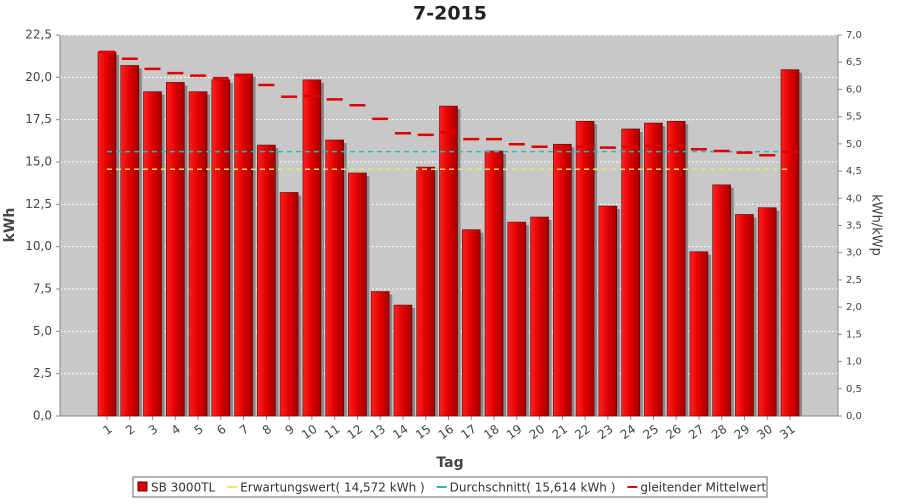  Describe the element at coordinates (537, 432) in the screenshot. I see `x-tick-label: 20` at that location.